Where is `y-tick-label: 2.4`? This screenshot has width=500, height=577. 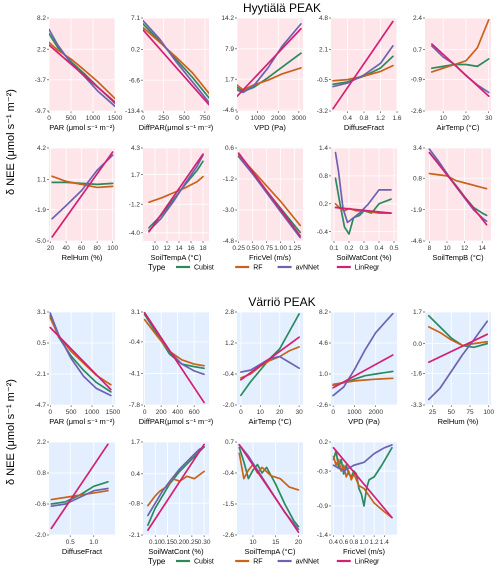 y-tick-label: 2.4 is located at coordinates (417, 18).